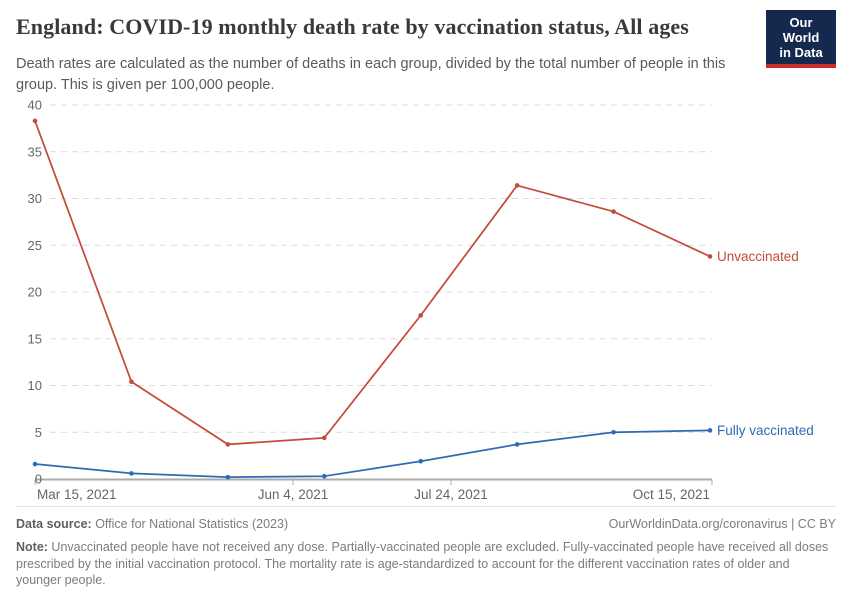  What do you see at coordinates (372, 454) in the screenshot?
I see `series-line-fully-vaccinated` at bounding box center [372, 454].